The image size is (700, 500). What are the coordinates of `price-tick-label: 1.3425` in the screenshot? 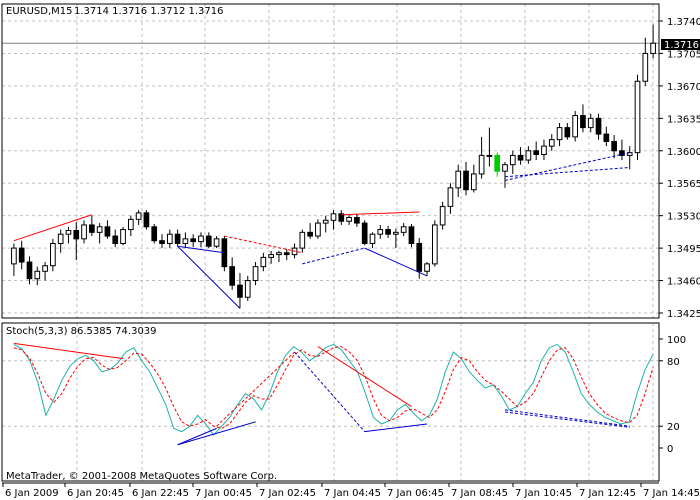 It's located at (683, 314).